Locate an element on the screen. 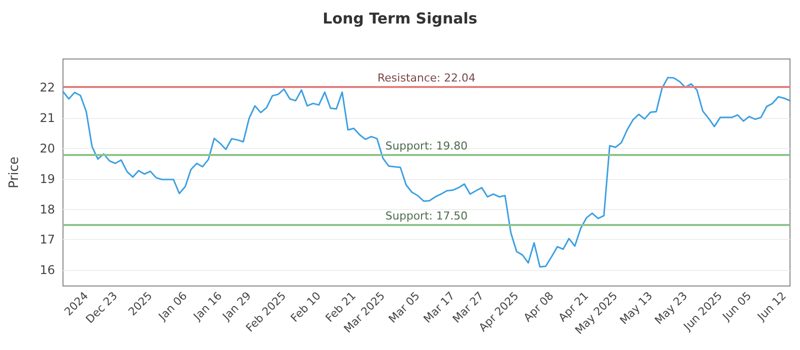  x-tick-label: Mar 05 is located at coordinates (404, 307).